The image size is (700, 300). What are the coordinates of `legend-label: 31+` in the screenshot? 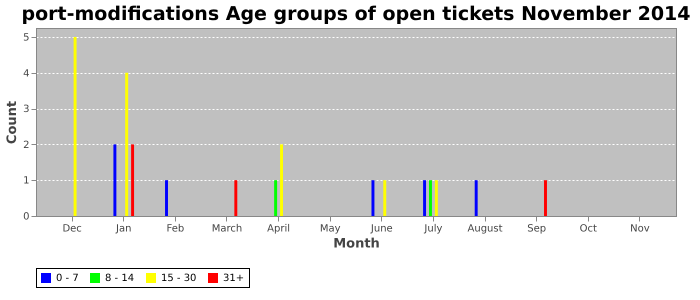 It's located at (233, 278).